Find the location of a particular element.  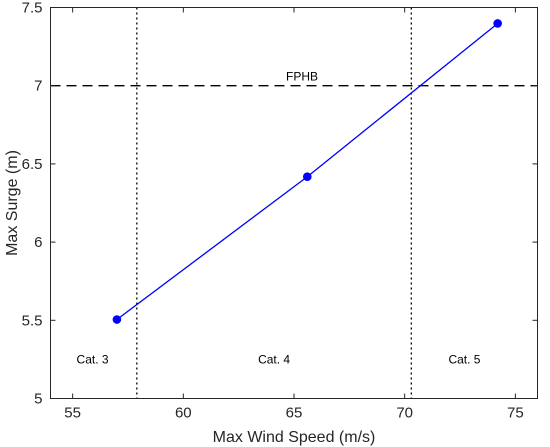

y-tick-label: 5.5 is located at coordinates (32, 320).